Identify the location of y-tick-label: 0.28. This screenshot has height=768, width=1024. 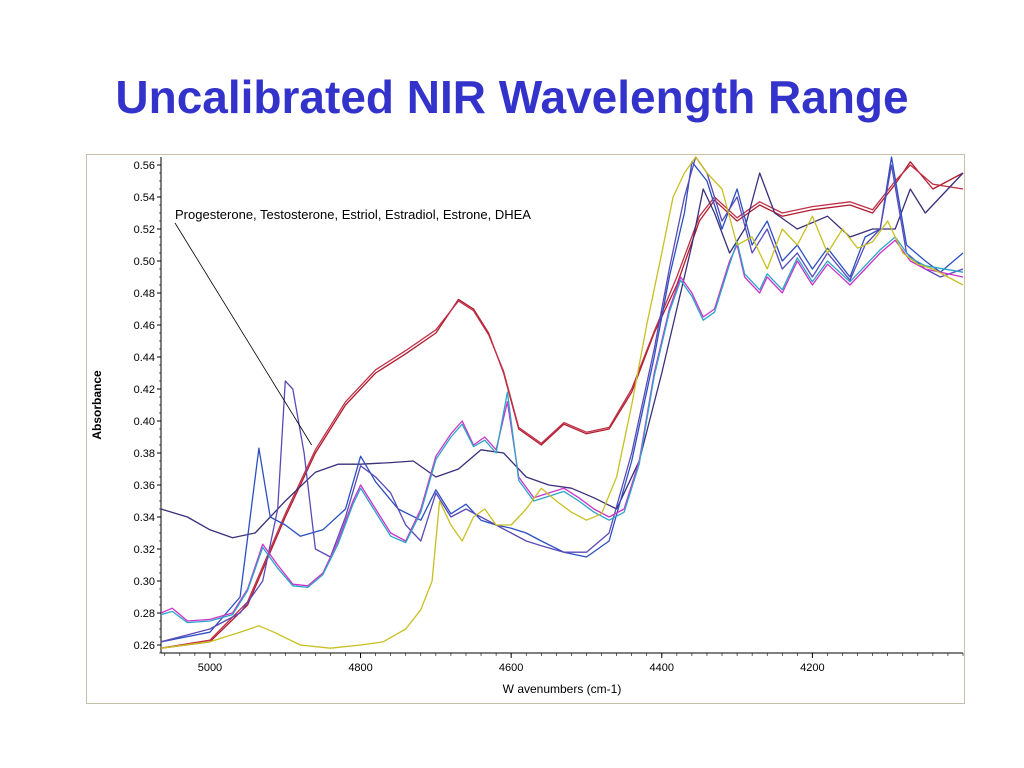
(144, 614).